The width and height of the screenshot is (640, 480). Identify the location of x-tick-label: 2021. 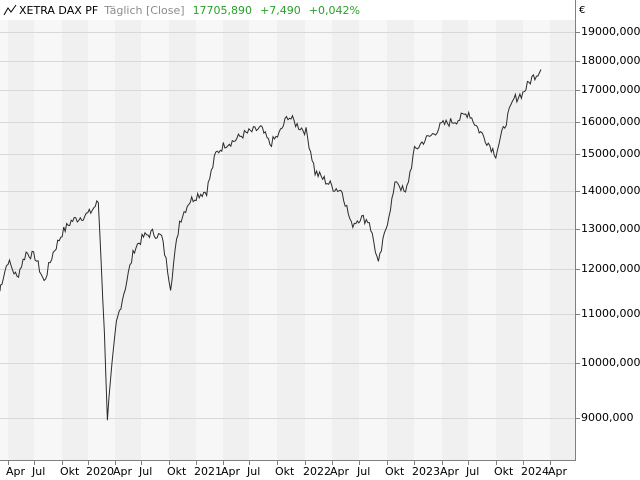
(208, 471).